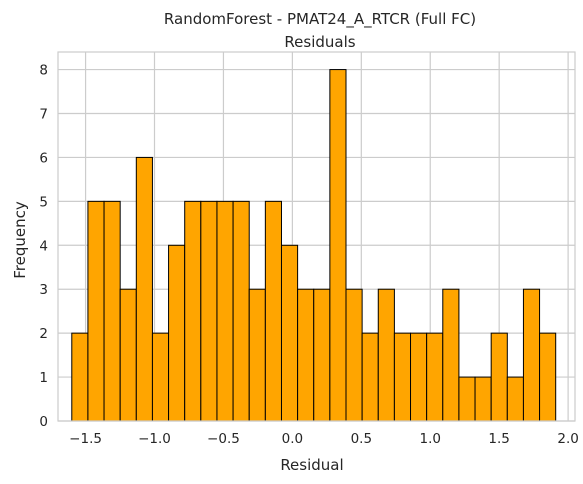  Describe the element at coordinates (43, 334) in the screenshot. I see `y-tick-label: 2` at that location.